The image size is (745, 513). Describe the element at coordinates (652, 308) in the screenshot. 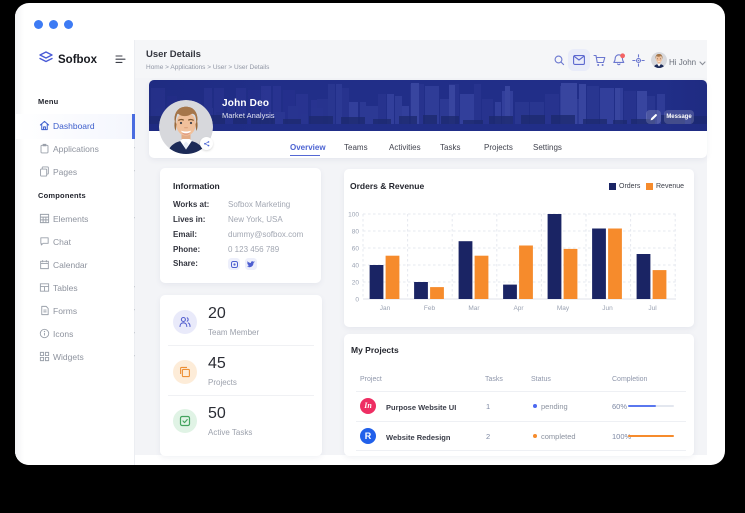

I see `svg-text: Jul` at that location.